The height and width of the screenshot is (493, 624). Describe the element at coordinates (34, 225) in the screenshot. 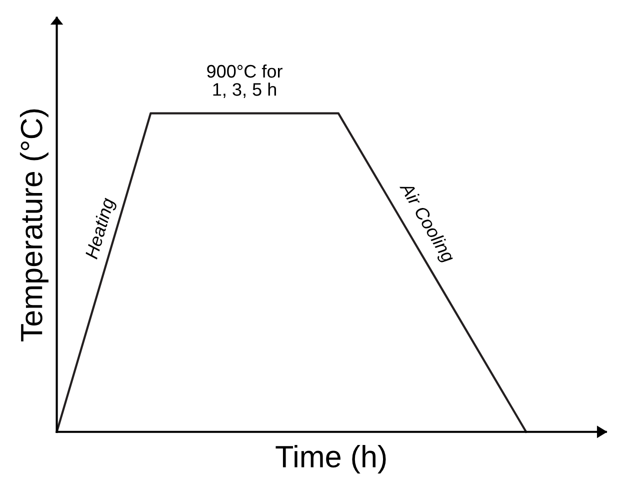

I see `y-axis-title: Temperature (°C)` at that location.